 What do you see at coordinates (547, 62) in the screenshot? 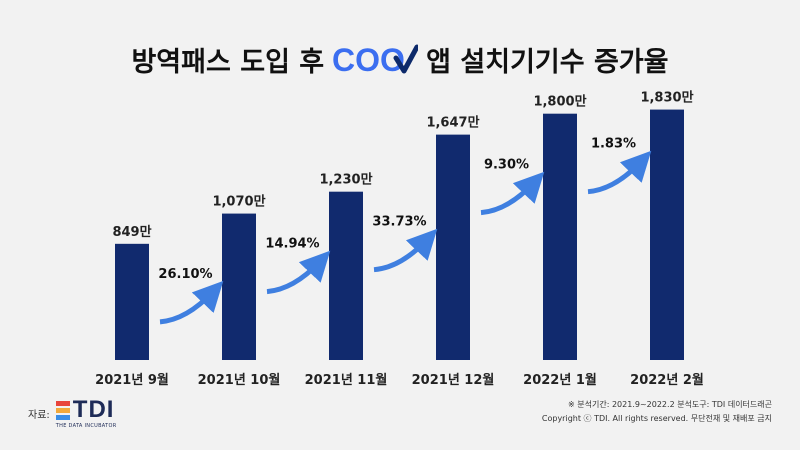
I see `title-suffix: 앱 설치기기수 증가율` at bounding box center [547, 62].